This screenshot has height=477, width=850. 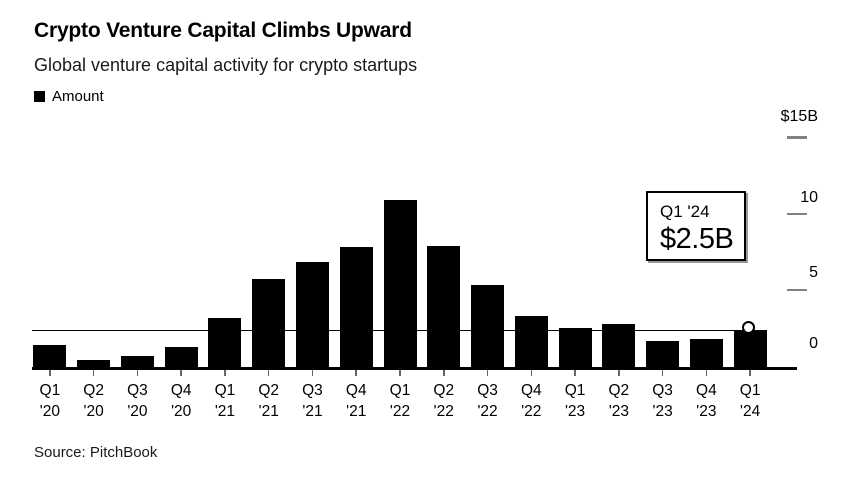 What do you see at coordinates (96, 452) in the screenshot?
I see `source-text: Source: PitchBook` at bounding box center [96, 452].